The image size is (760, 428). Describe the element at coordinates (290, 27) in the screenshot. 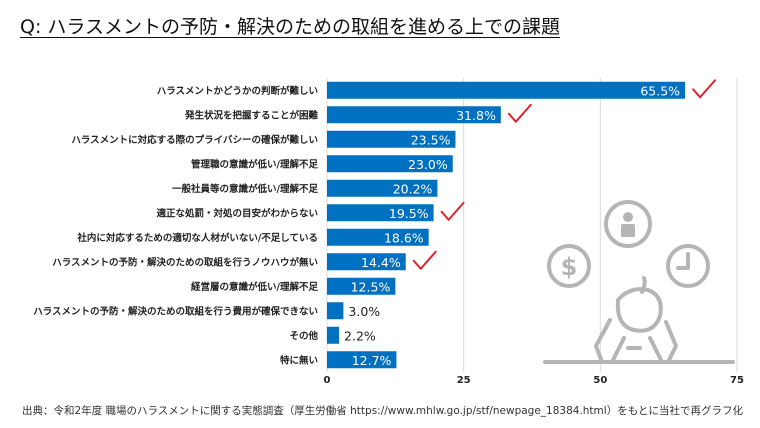

I see `page-title: Q: ハラスメントの予防・解決のための取組を進める上での課題` at that location.